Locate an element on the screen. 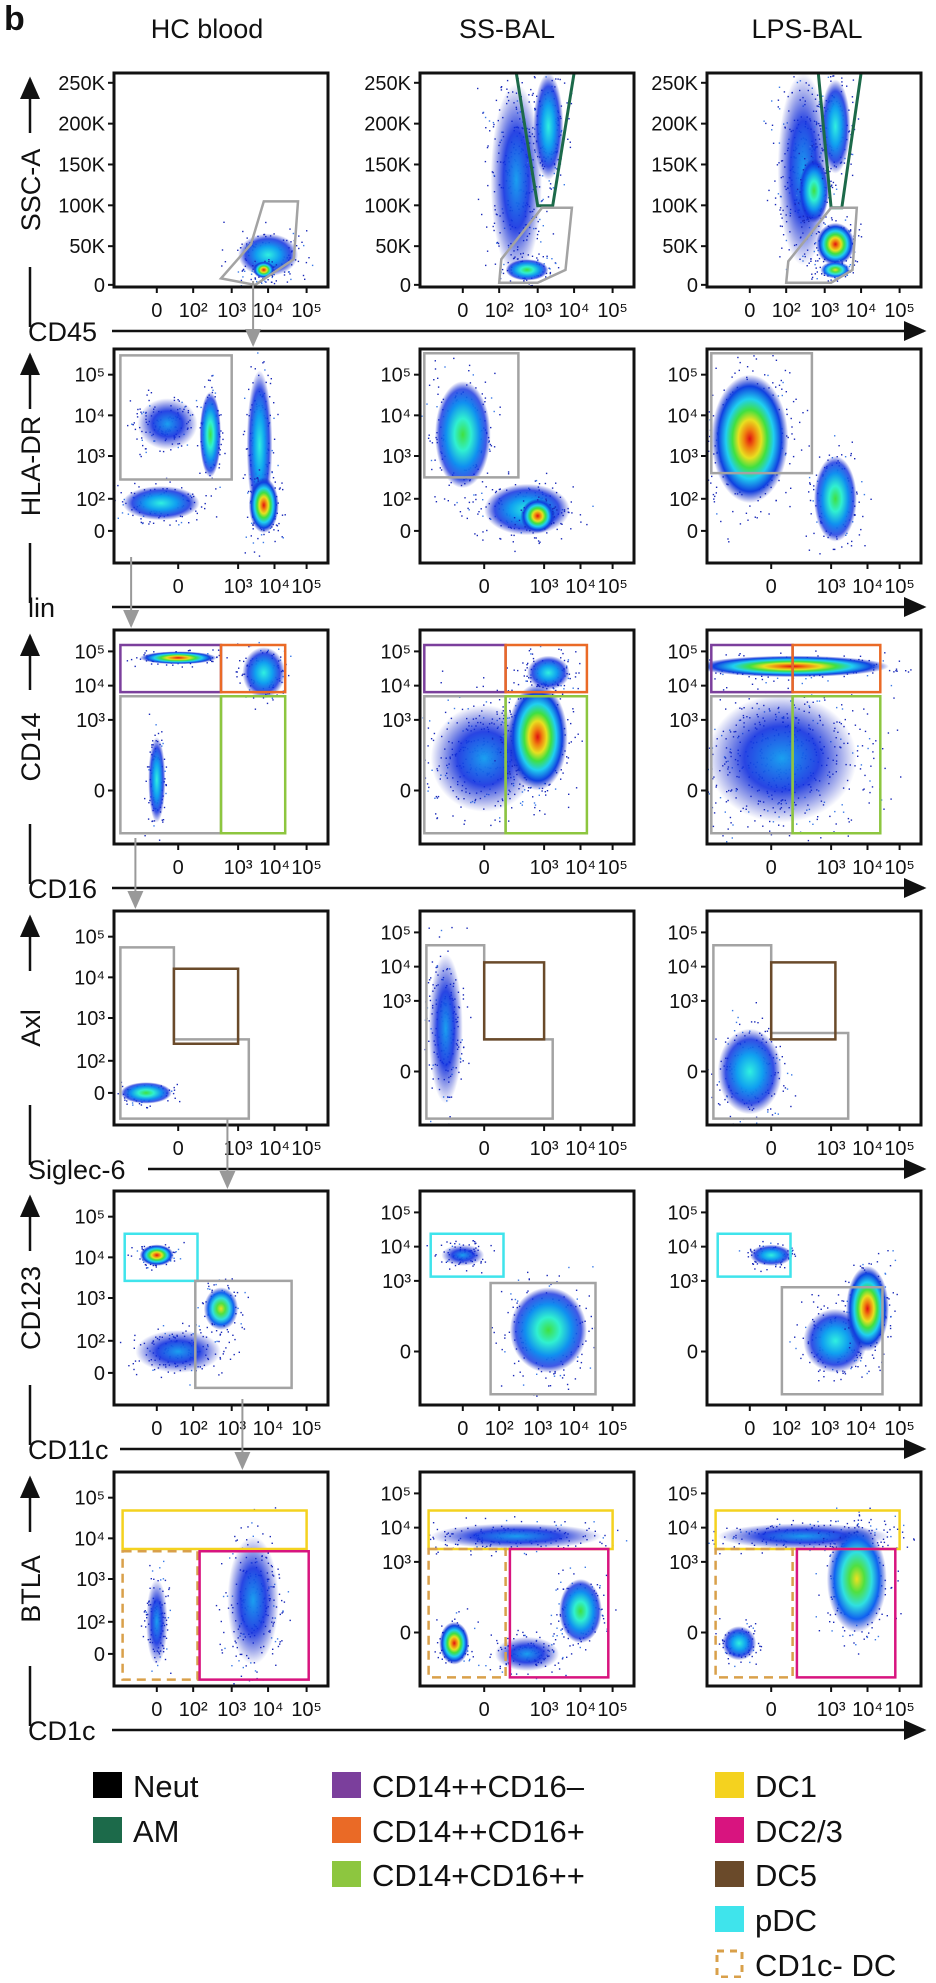 The width and height of the screenshot is (936, 1983). x-tick-label: 10⁵ is located at coordinates (899, 587).